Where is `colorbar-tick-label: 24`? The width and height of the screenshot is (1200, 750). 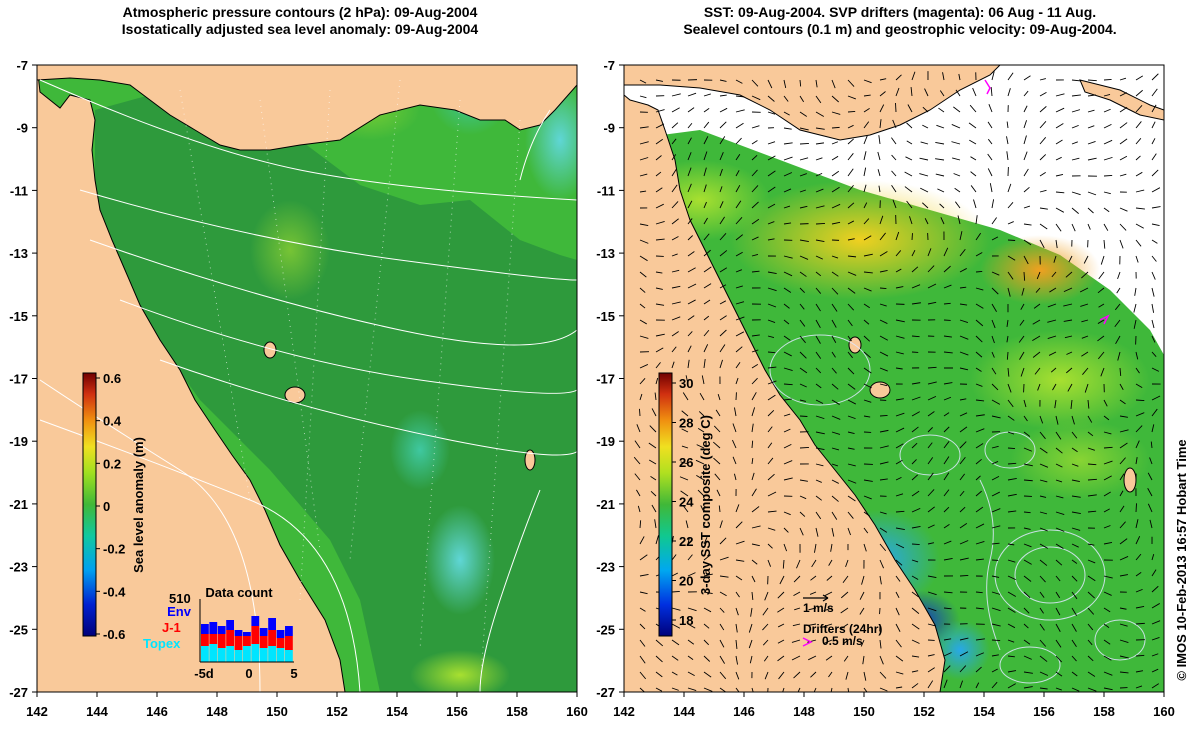
colorbar-tick-label: 24 is located at coordinates (686, 502).